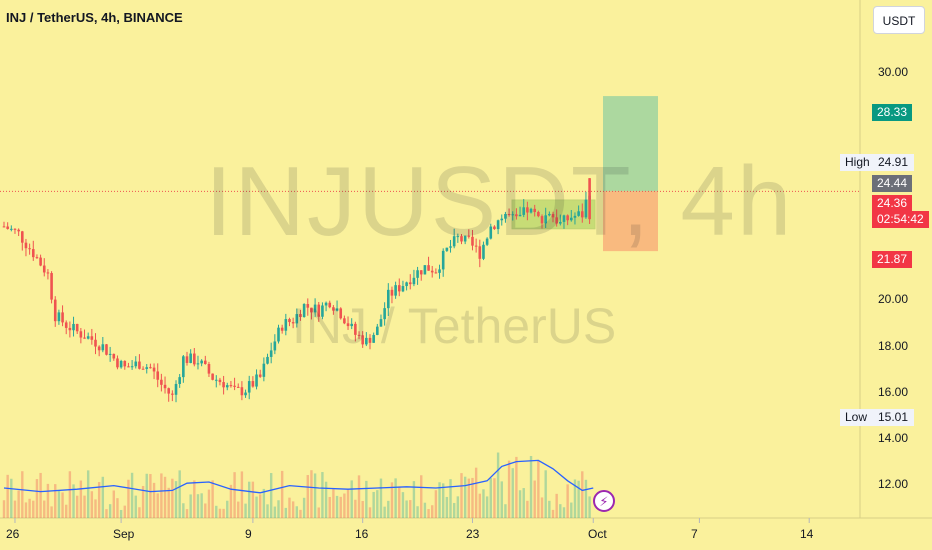 This screenshot has height=550, width=932. What do you see at coordinates (893, 72) in the screenshot?
I see `y-tick-label: 30.00` at bounding box center [893, 72].